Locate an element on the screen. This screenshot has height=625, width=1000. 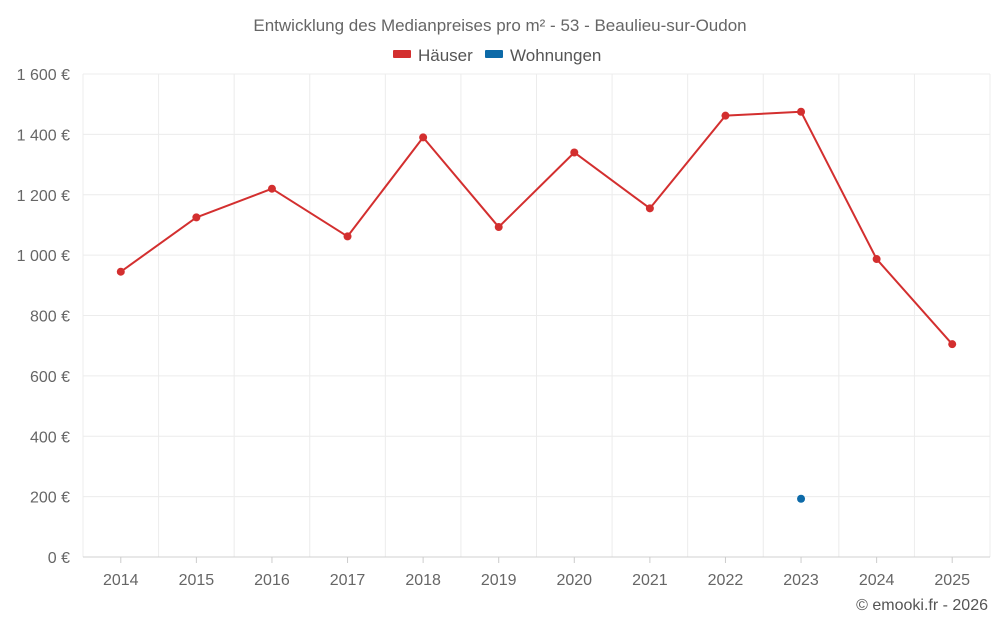
legend-item-wohnungen: Wohnungen is located at coordinates (543, 55).